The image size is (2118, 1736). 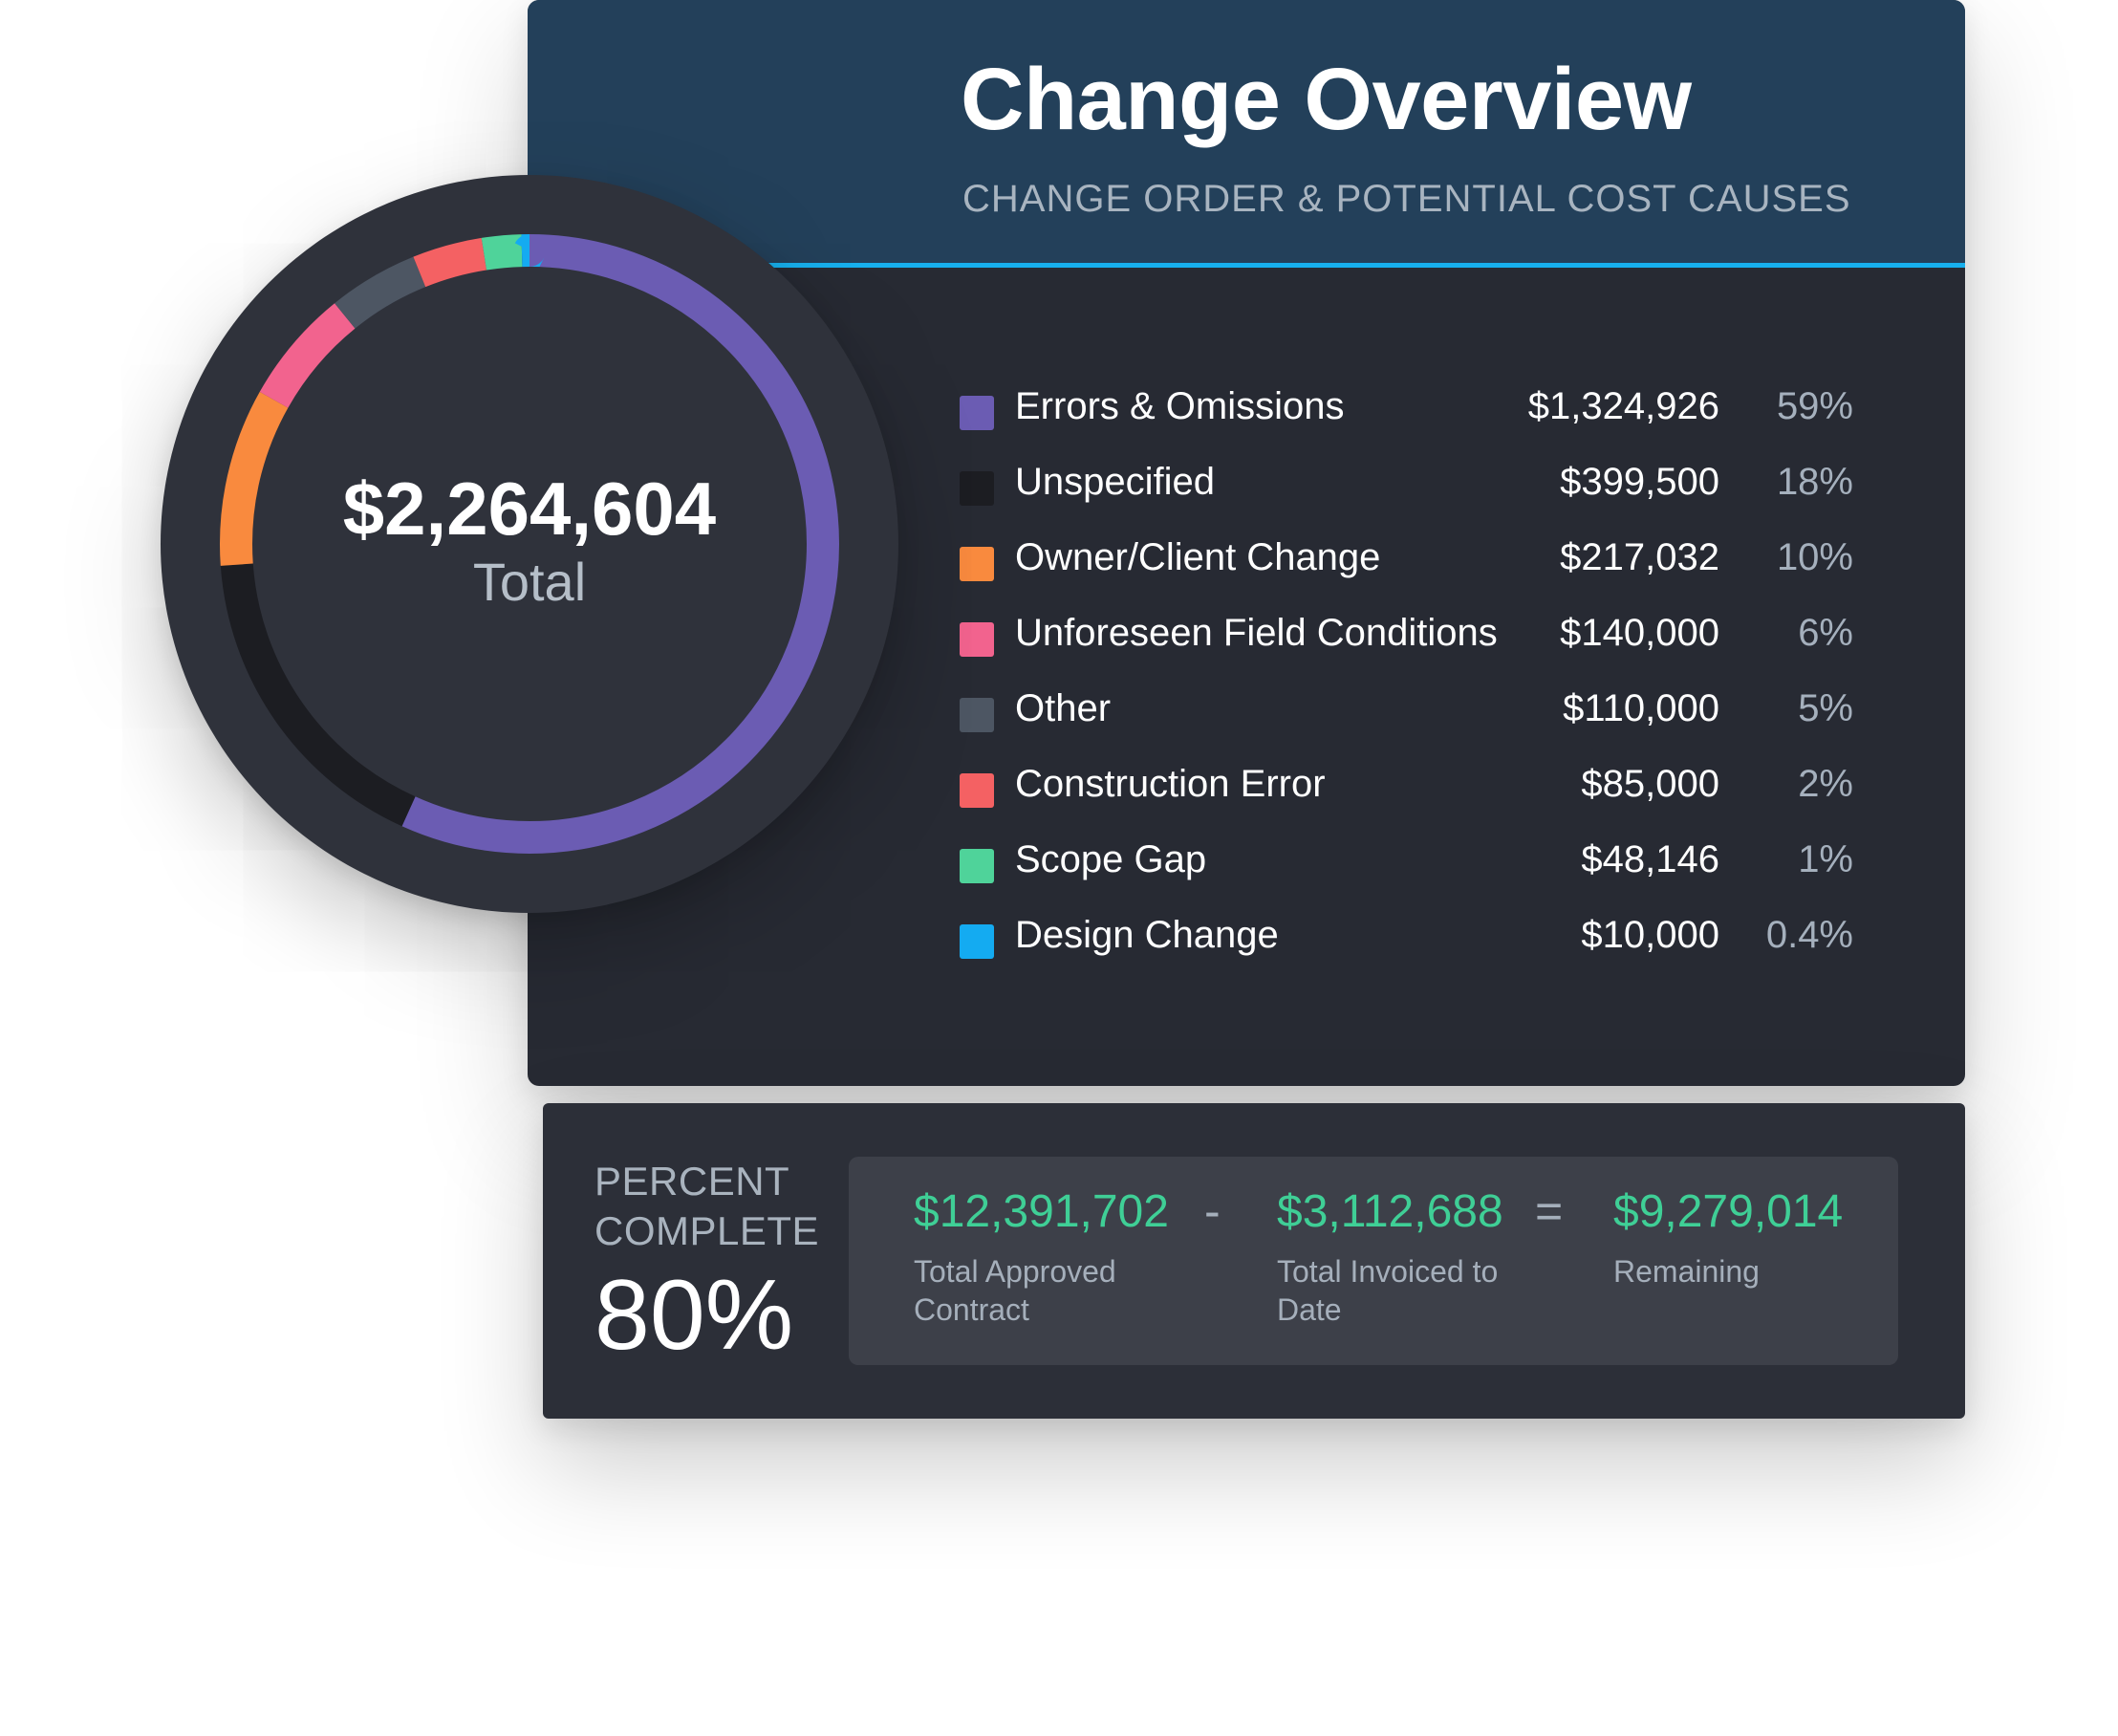 I want to click on legend-percent: 1%, so click(x=1825, y=859).